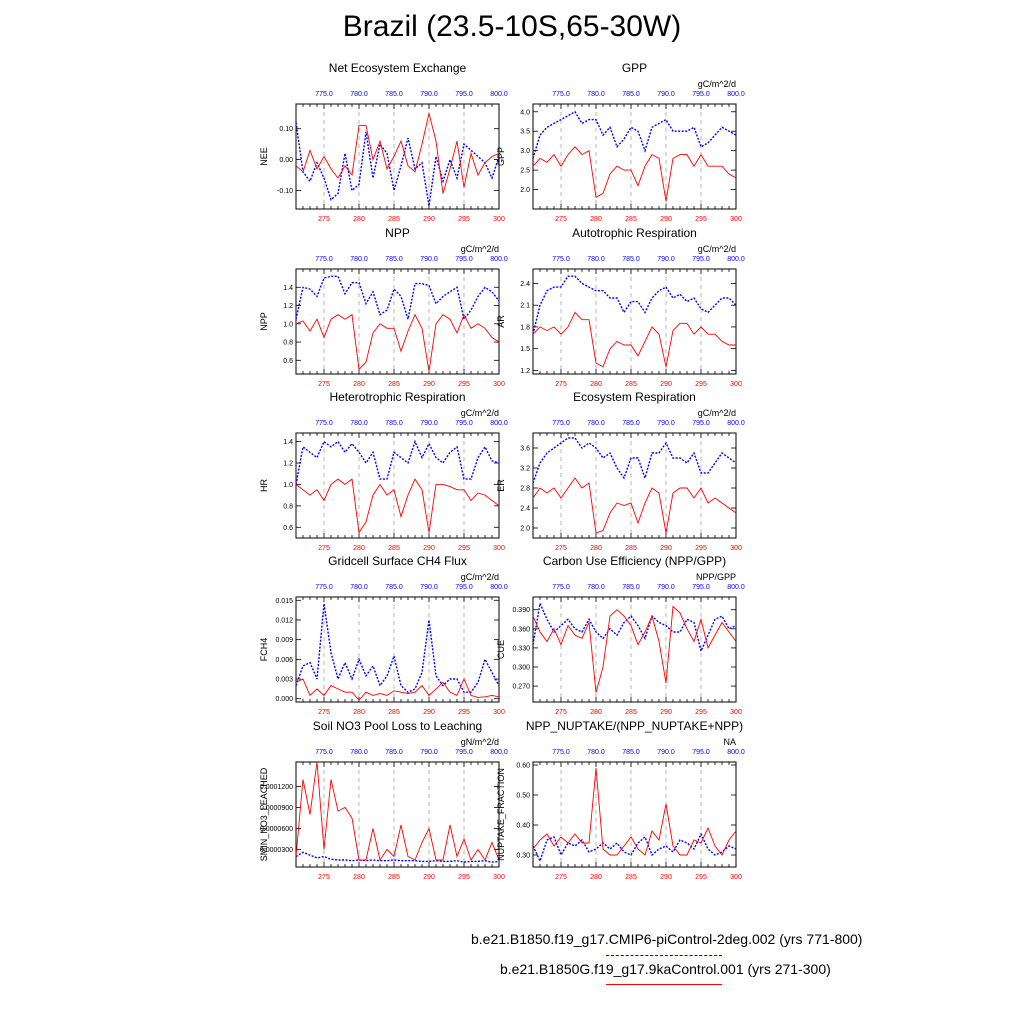 The height and width of the screenshot is (1024, 1024). What do you see at coordinates (521, 610) in the screenshot?
I see `y-tick-label: 0.390` at bounding box center [521, 610].